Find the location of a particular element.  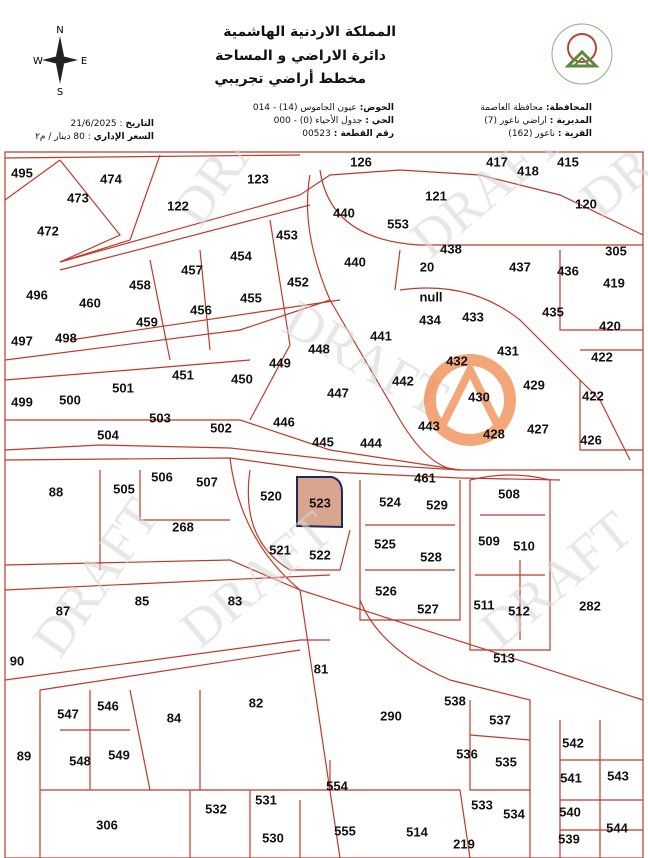

parcel-label: 529 is located at coordinates (437, 504).